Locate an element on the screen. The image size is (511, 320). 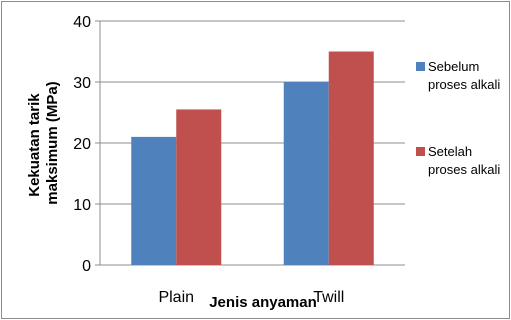
x-tick-label-twill: Twill is located at coordinates (328, 297).